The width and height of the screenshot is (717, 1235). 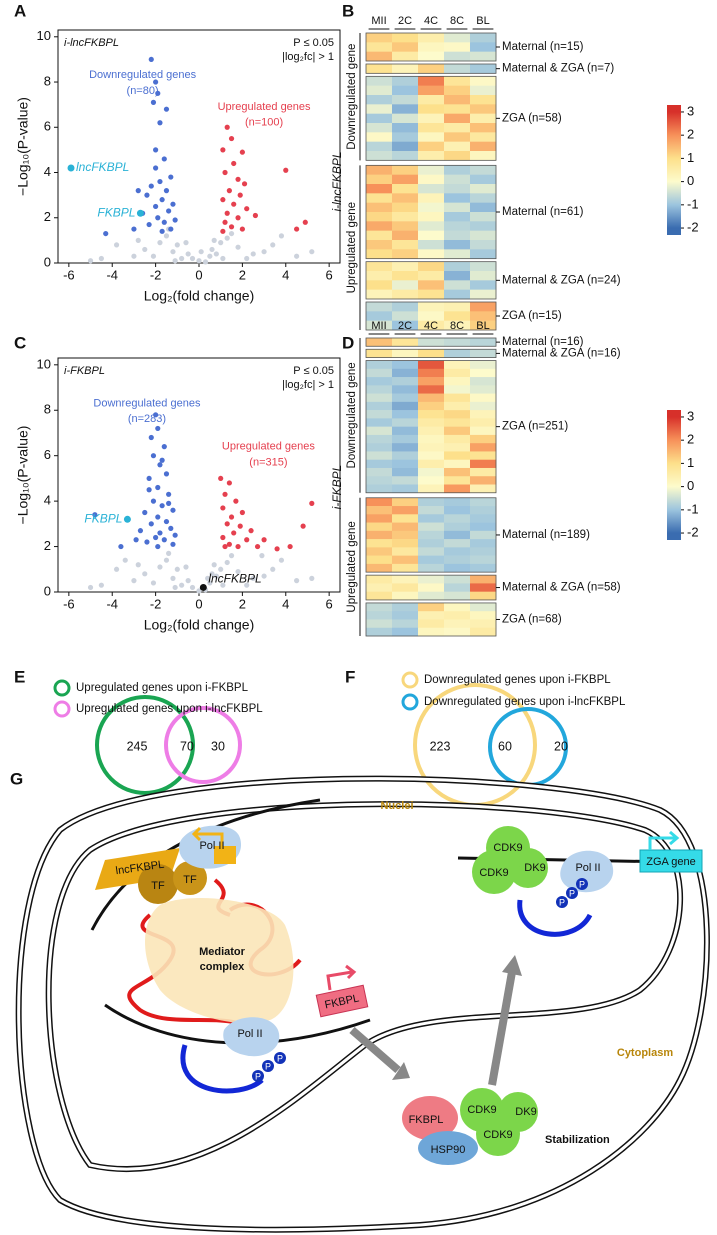 What do you see at coordinates (112, 603) in the screenshot?
I see `x-tick-label: -4` at bounding box center [112, 603].